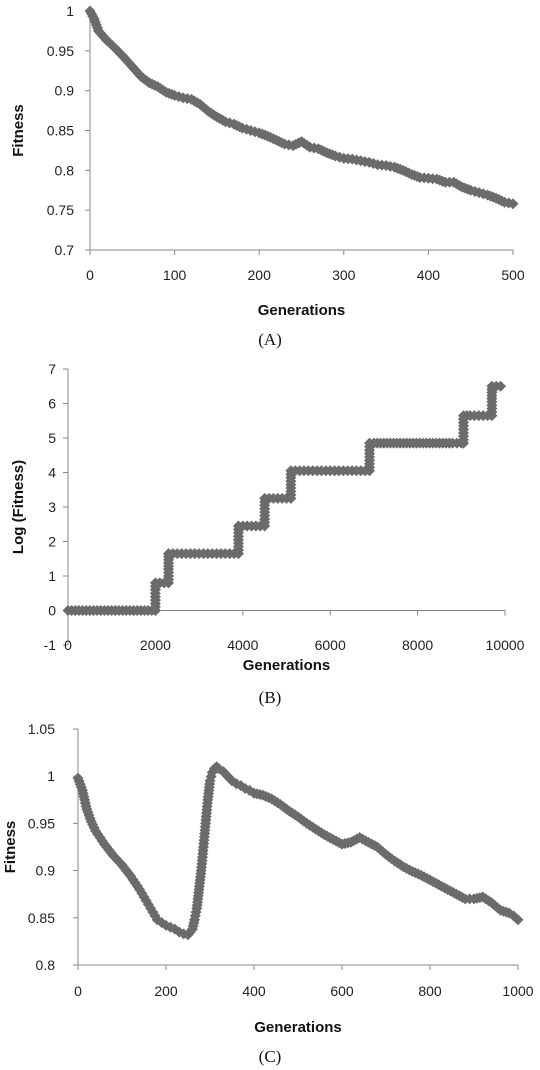 Image resolution: width=540 pixels, height=1070 pixels. I want to click on x-tick-label-b: 6000, so click(330, 645).